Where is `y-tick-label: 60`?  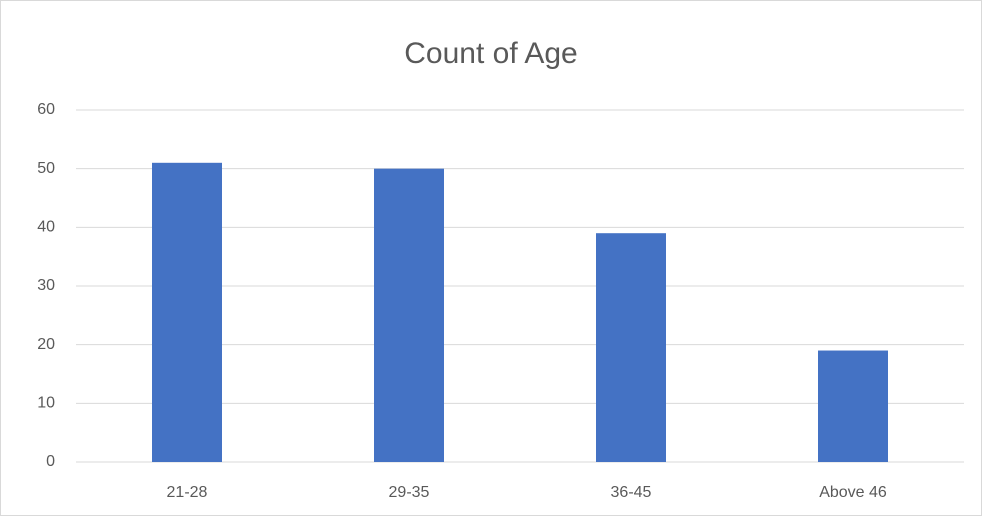
y-tick-label: 60 is located at coordinates (46, 109).